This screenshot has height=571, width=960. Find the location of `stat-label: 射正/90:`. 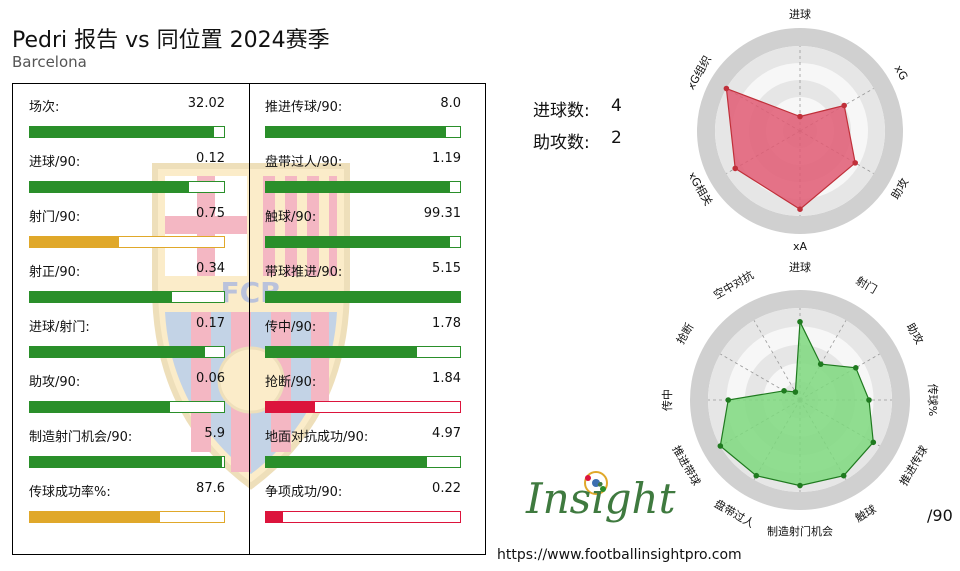

stat-label: 射正/90: is located at coordinates (55, 272).